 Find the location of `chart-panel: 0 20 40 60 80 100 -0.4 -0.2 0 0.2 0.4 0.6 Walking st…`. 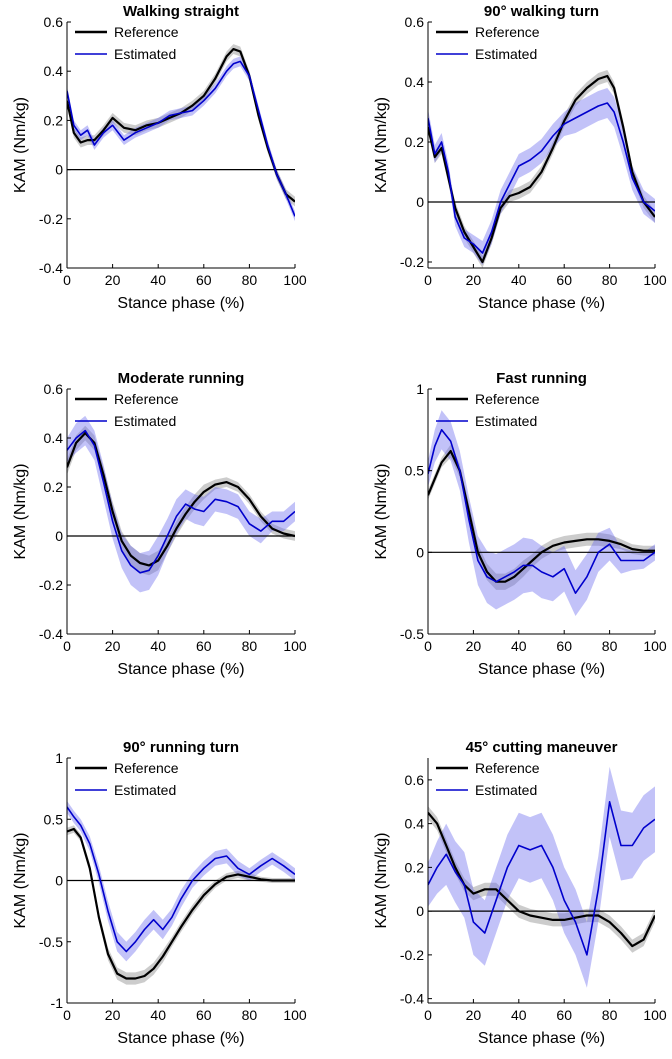

chart-panel: 0 20 40 60 80 100 -0.4 -0.2 0 0.2 0.4 0.6 Walking st… is located at coordinates (159, 157).